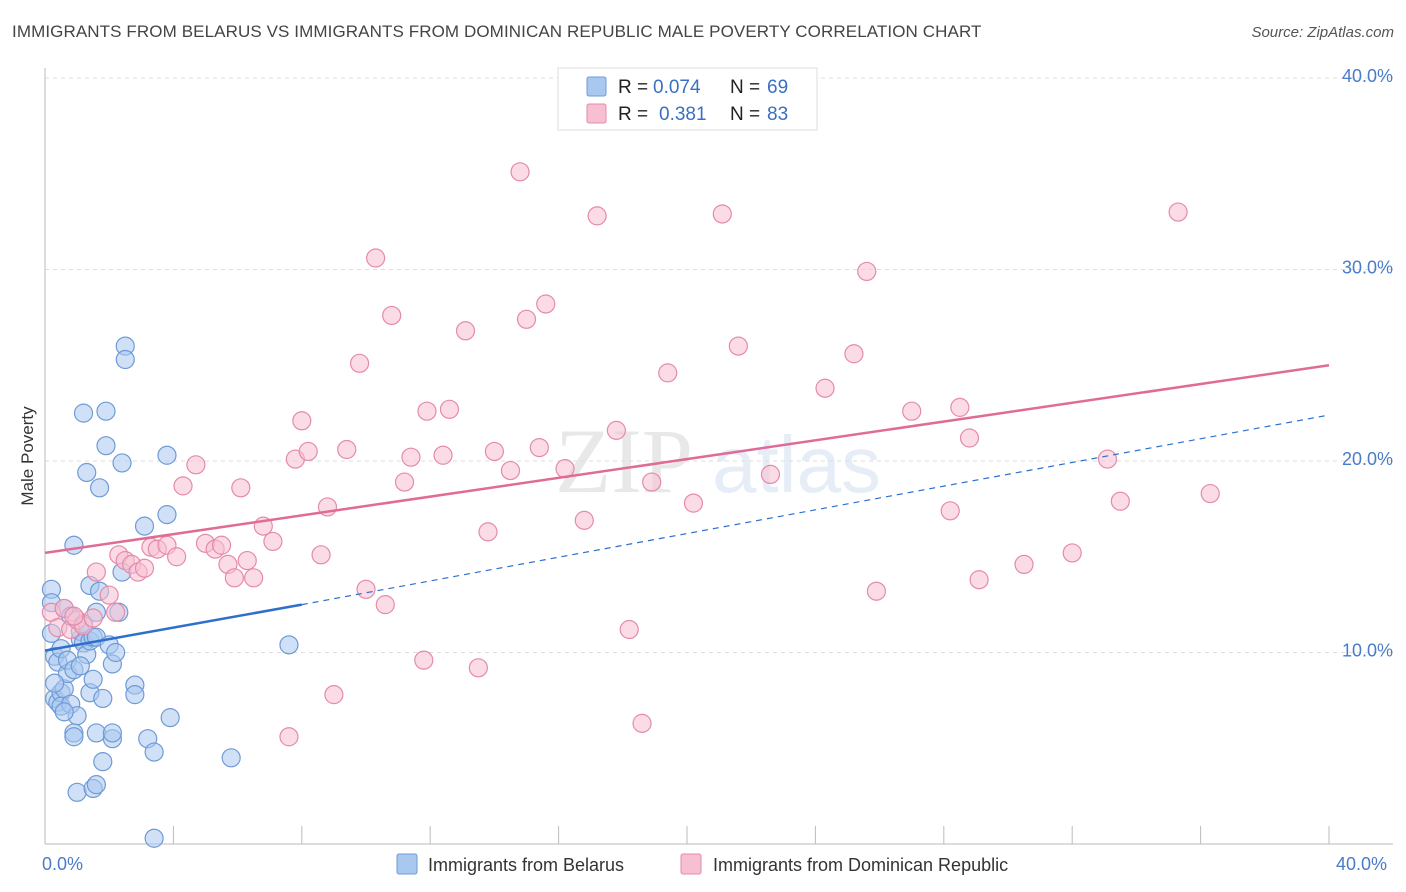 The height and width of the screenshot is (892, 1406). What do you see at coordinates (687, 835) in the screenshot?
I see `x-axis-ticks` at bounding box center [687, 835].